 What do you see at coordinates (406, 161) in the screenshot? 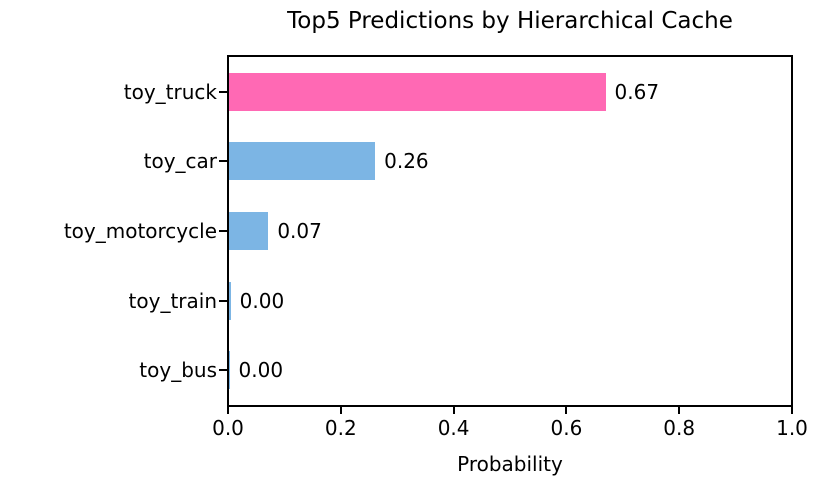
I see `bar-value-label-toy_car: 0.26` at bounding box center [406, 161].